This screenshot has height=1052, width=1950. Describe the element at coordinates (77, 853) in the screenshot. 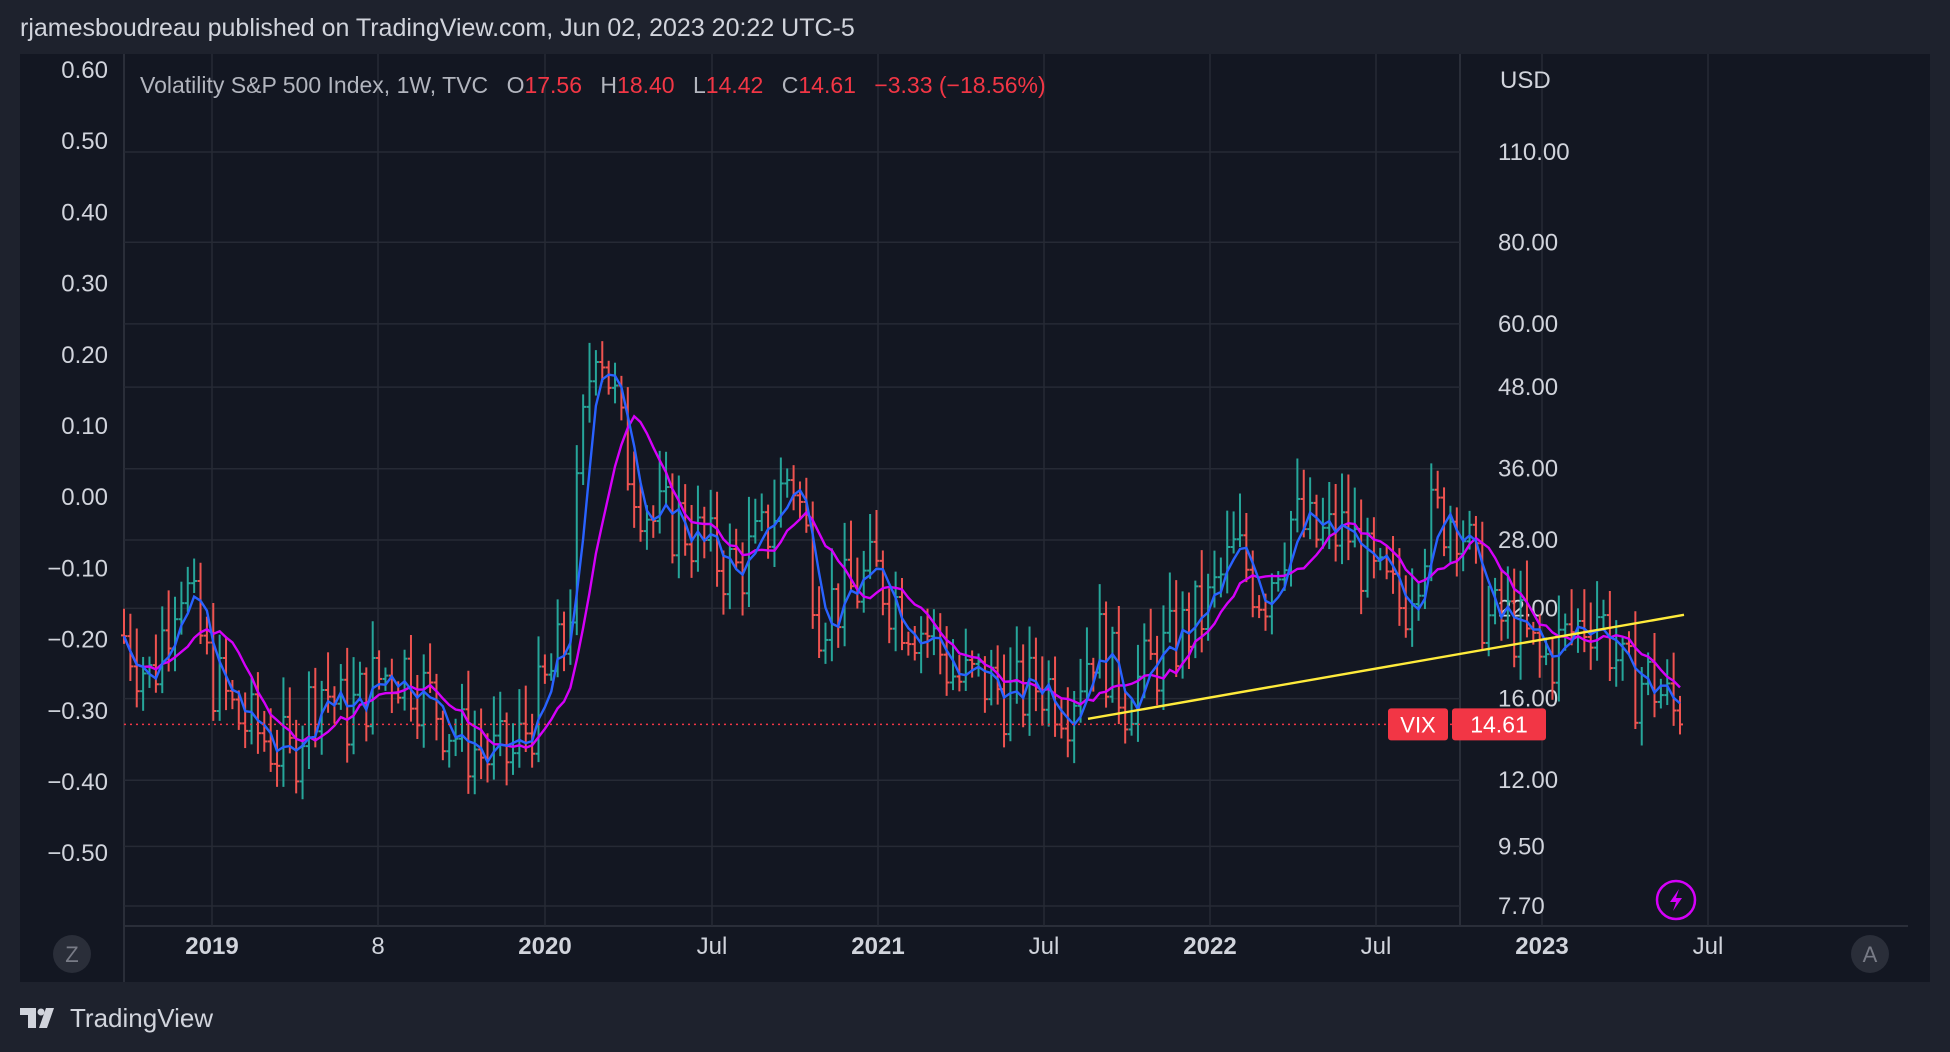

I see `left-axis-tick-label: −0.50` at that location.